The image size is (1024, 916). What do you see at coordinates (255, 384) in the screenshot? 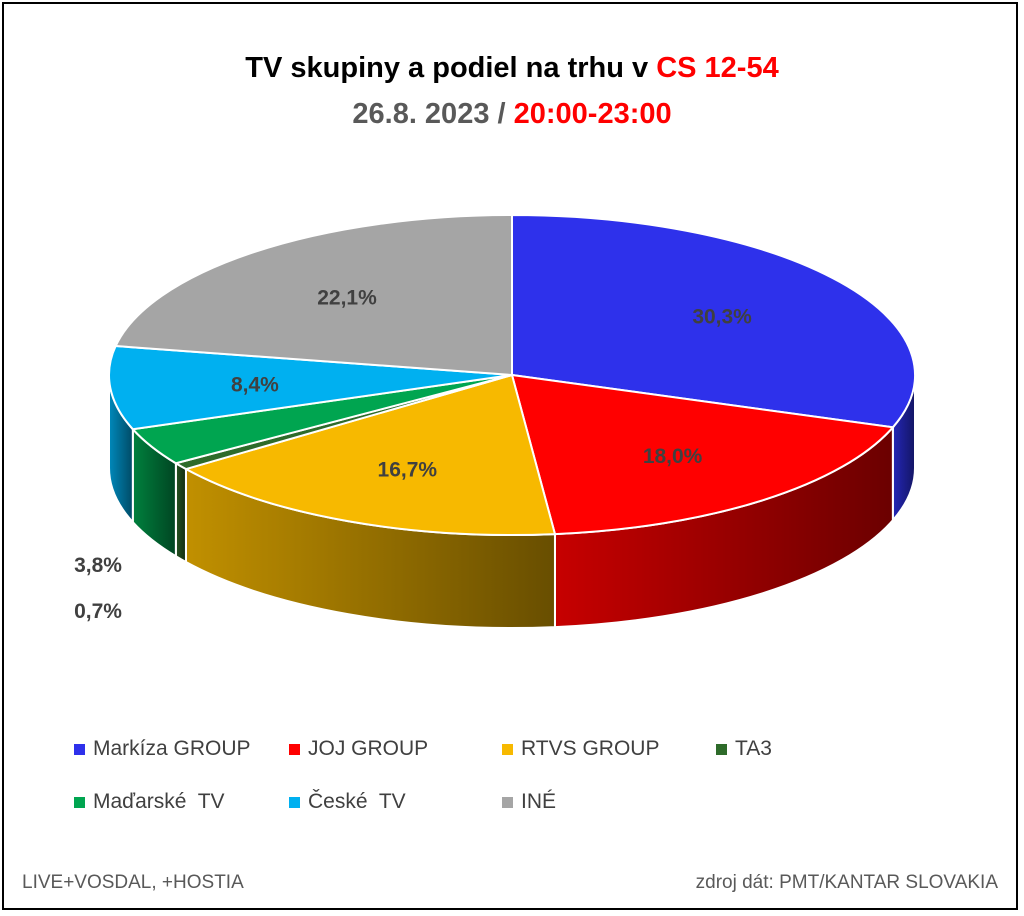
I see `data-label-5: 8,4%` at bounding box center [255, 384].